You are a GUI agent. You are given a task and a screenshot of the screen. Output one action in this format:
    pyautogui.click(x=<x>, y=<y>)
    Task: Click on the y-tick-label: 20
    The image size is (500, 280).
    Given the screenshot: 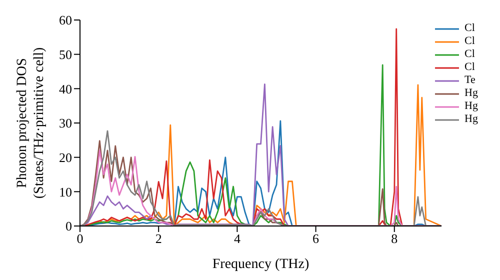 What is the action you would take?
    pyautogui.click(x=65, y=157)
    